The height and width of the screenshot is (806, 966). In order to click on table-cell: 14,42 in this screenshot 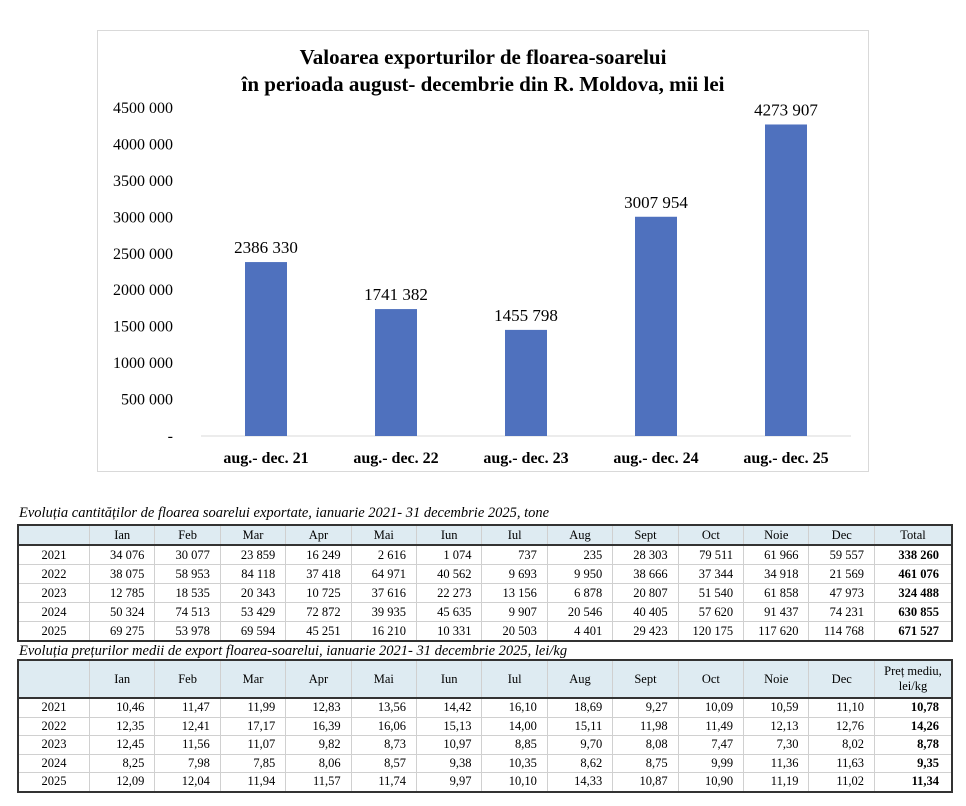, I will do `click(449, 707)`.